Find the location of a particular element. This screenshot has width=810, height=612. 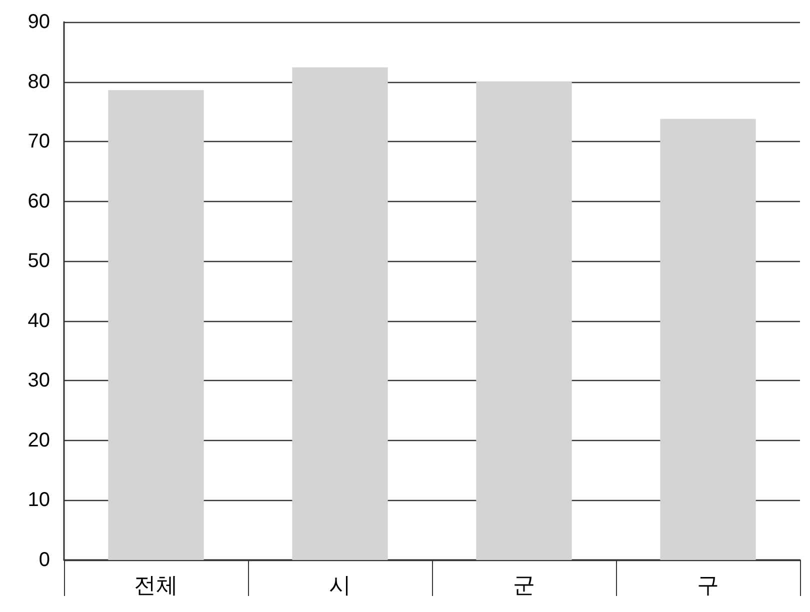

y-tick-label: 70 is located at coordinates (39, 141).